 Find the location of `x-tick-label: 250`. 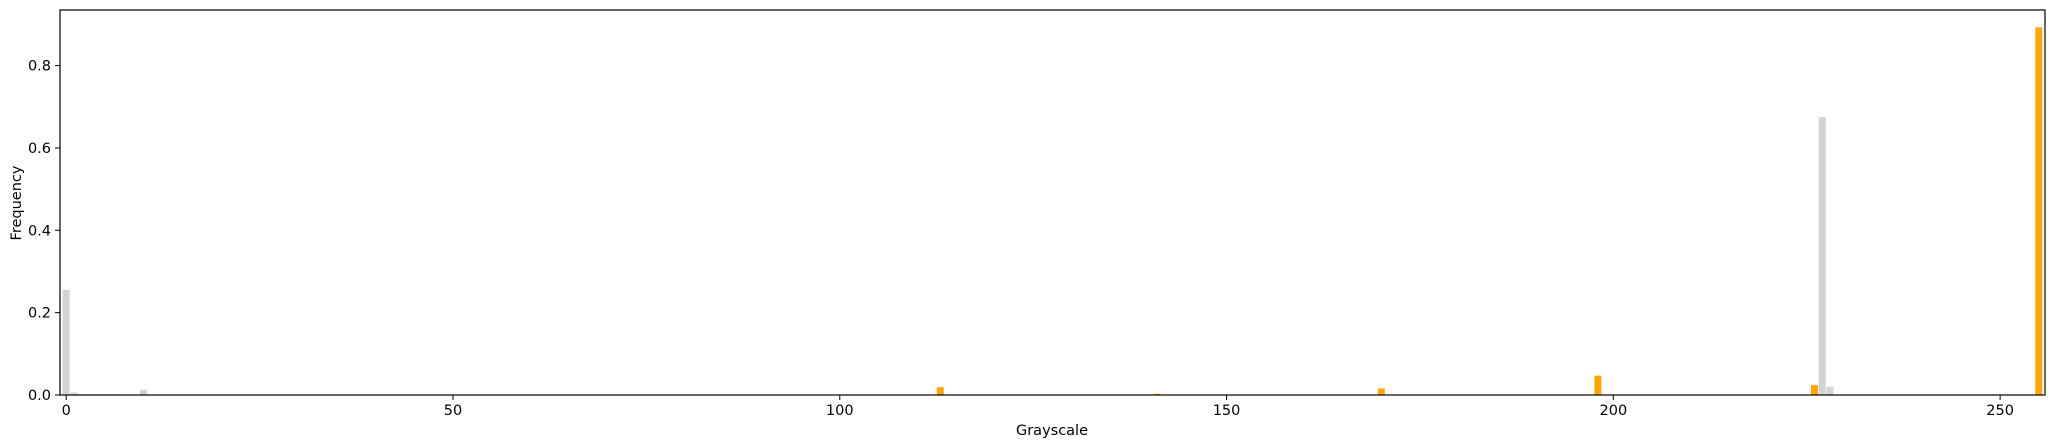

x-tick-label: 250 is located at coordinates (2000, 411).